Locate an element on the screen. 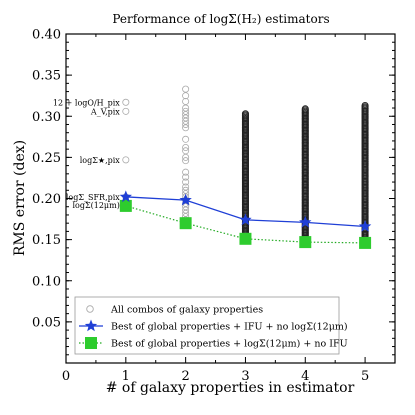 The image size is (415, 415). point-annotation: logΣ★,pix is located at coordinates (100, 160).